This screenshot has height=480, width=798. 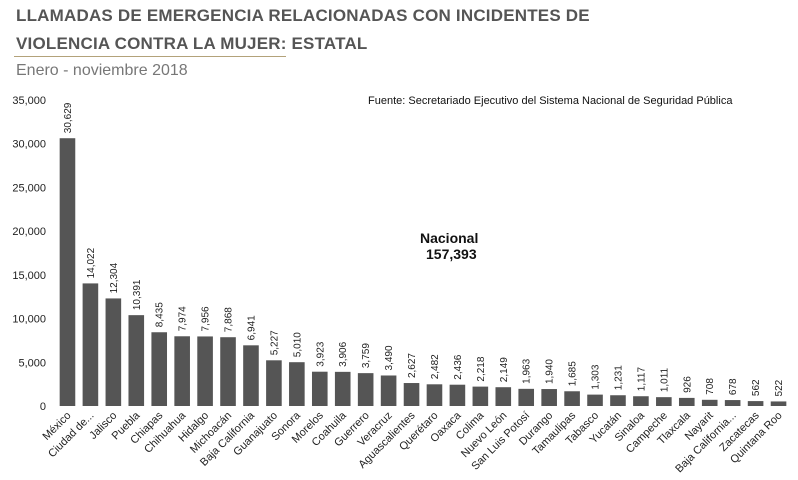 I want to click on value-label: 8,435, so click(x=160, y=314).